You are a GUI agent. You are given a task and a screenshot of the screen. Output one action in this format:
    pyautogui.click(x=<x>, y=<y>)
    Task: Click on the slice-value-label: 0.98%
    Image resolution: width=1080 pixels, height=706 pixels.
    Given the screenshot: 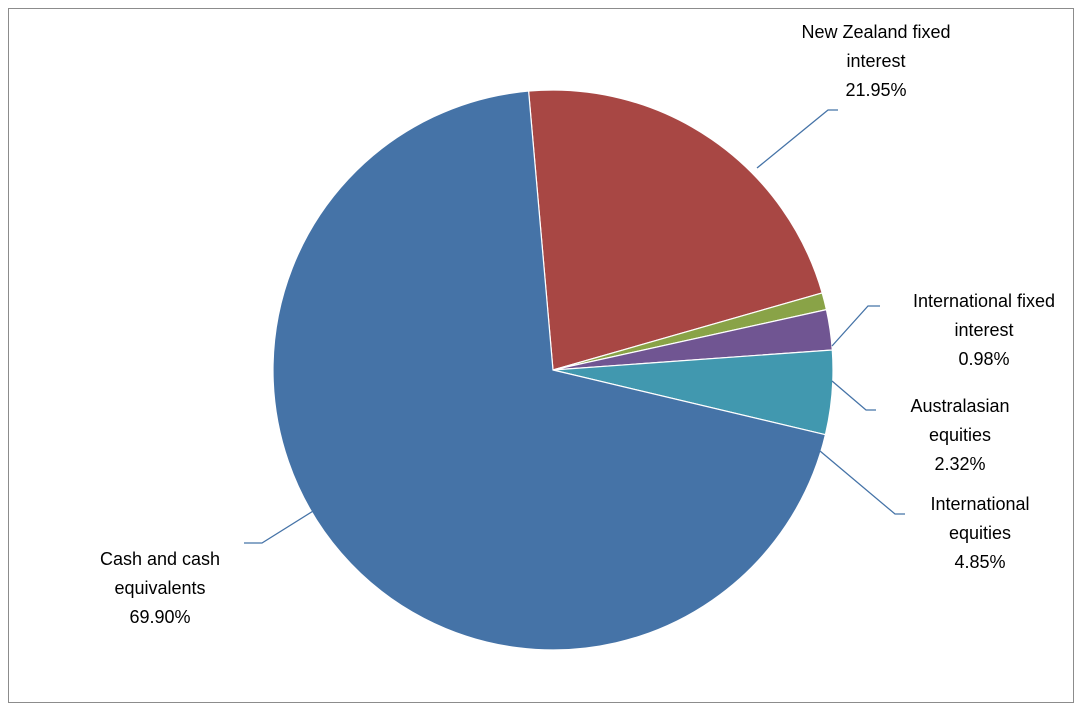 What is the action you would take?
    pyautogui.click(x=983, y=359)
    